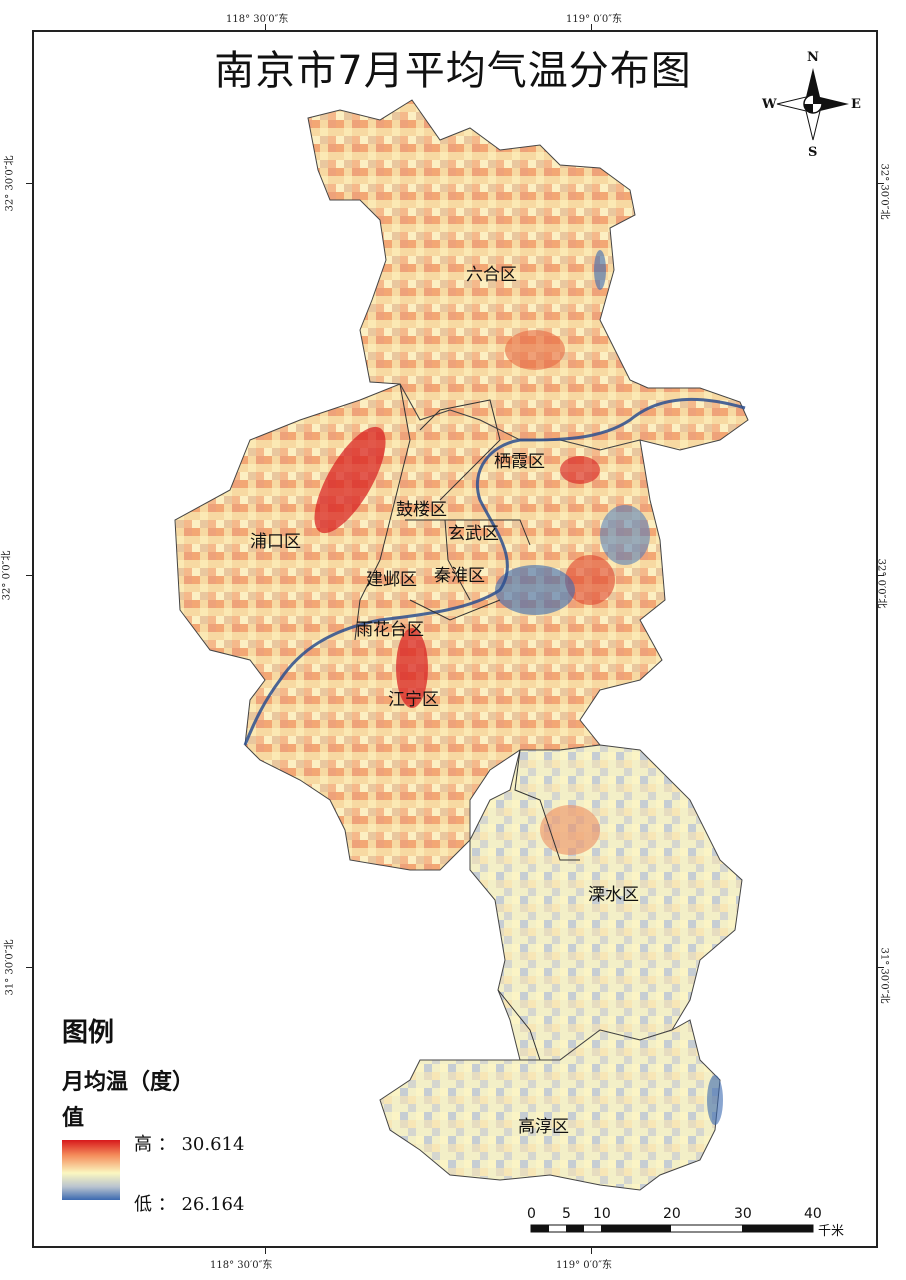 This screenshot has height=1280, width=906. Describe the element at coordinates (413, 700) in the screenshot. I see `label-jiangning: 江宁区` at that location.